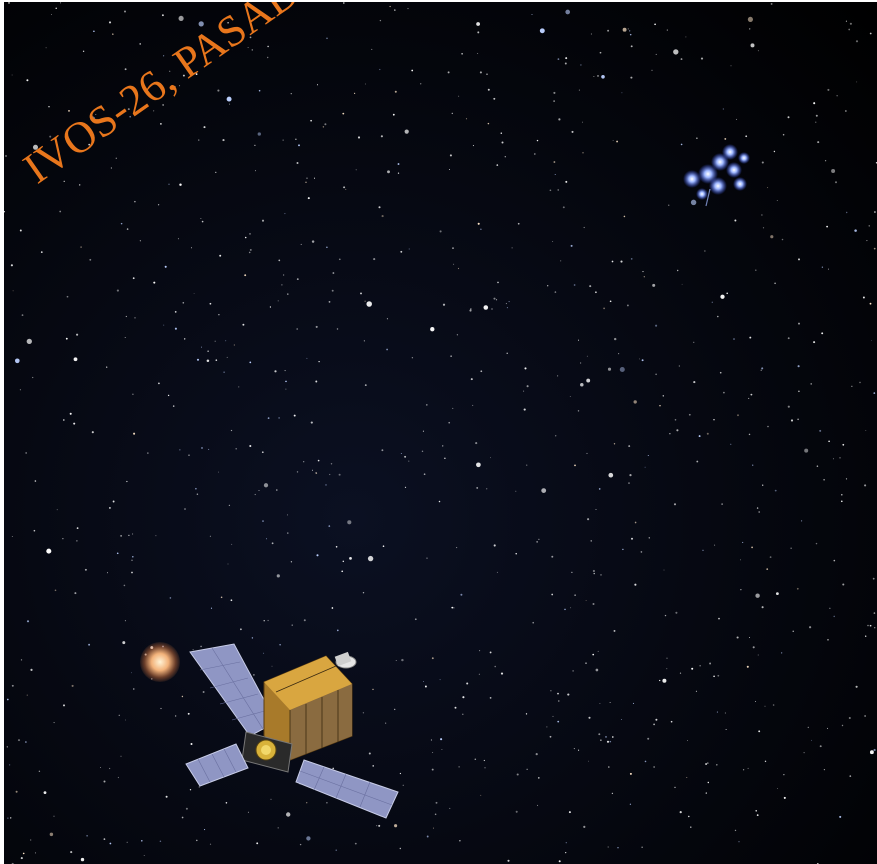 The height and width of the screenshot is (864, 877). Describe the element at coordinates (160, 662) in the screenshot. I see `nebula-glow` at that location.